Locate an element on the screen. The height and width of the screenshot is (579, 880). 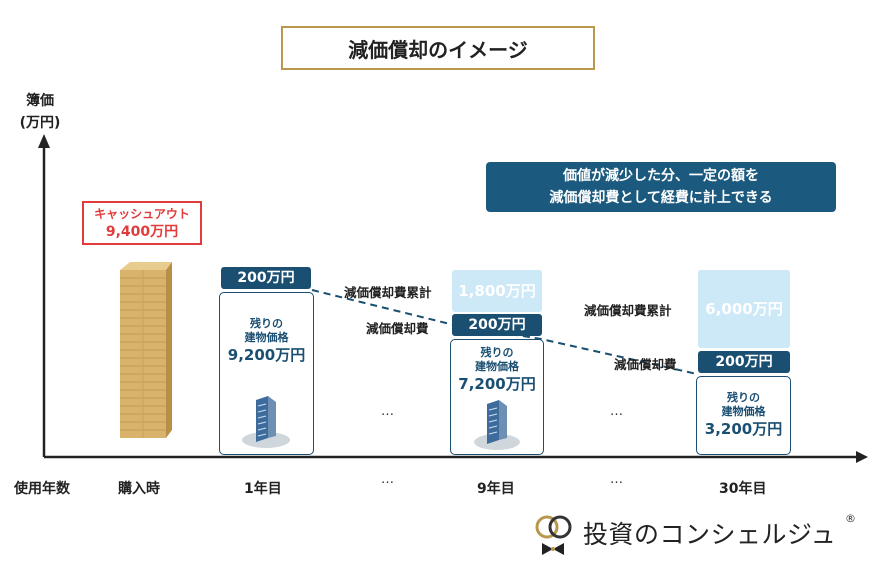
year9-depreciation-box: 200万円 is located at coordinates (497, 325).